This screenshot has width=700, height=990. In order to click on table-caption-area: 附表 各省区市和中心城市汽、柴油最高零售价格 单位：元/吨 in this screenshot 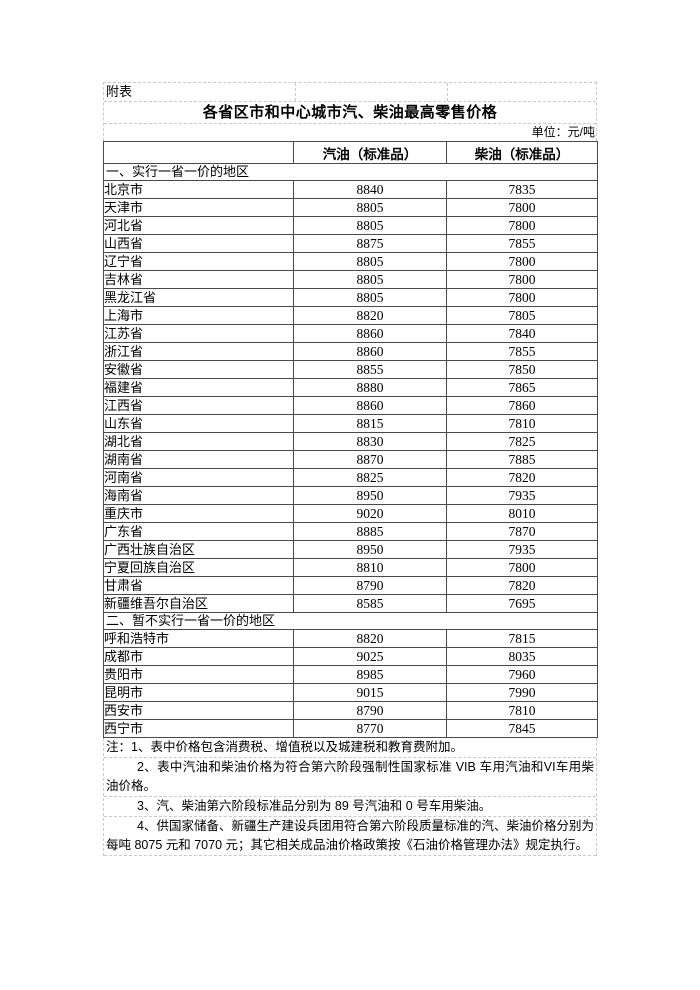, I will do `click(350, 111)`.